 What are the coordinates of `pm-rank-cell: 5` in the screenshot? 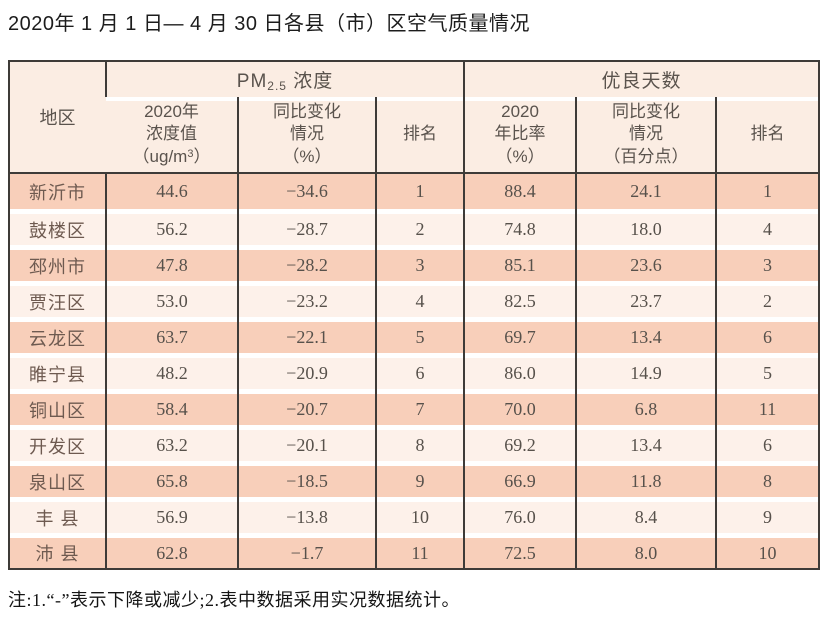 It's located at (419, 335).